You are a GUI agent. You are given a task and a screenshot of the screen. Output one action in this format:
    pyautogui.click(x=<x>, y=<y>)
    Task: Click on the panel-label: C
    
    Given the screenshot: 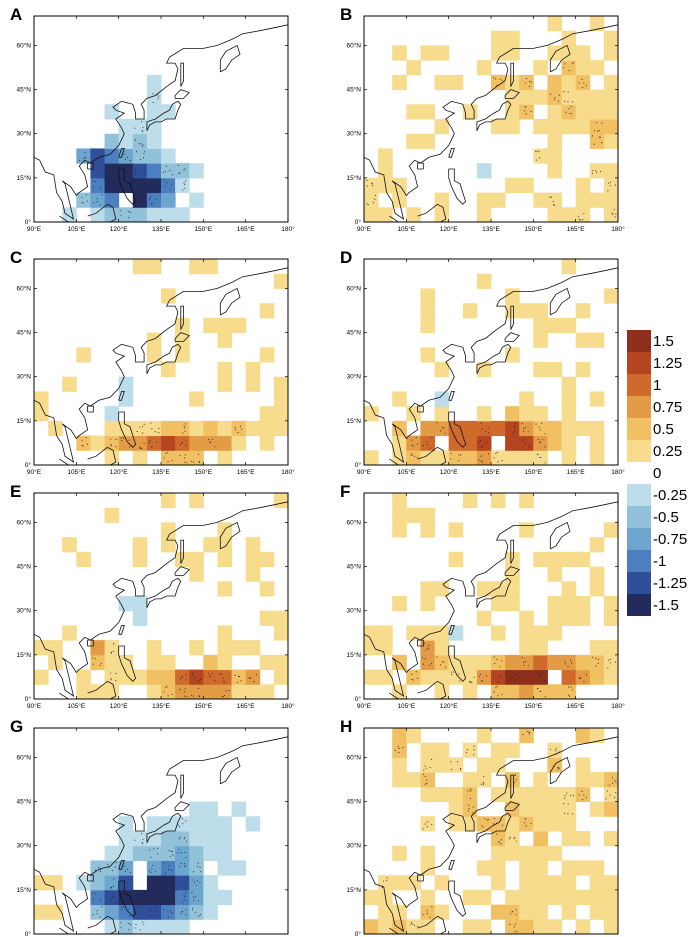 What is the action you would take?
    pyautogui.click(x=16, y=257)
    